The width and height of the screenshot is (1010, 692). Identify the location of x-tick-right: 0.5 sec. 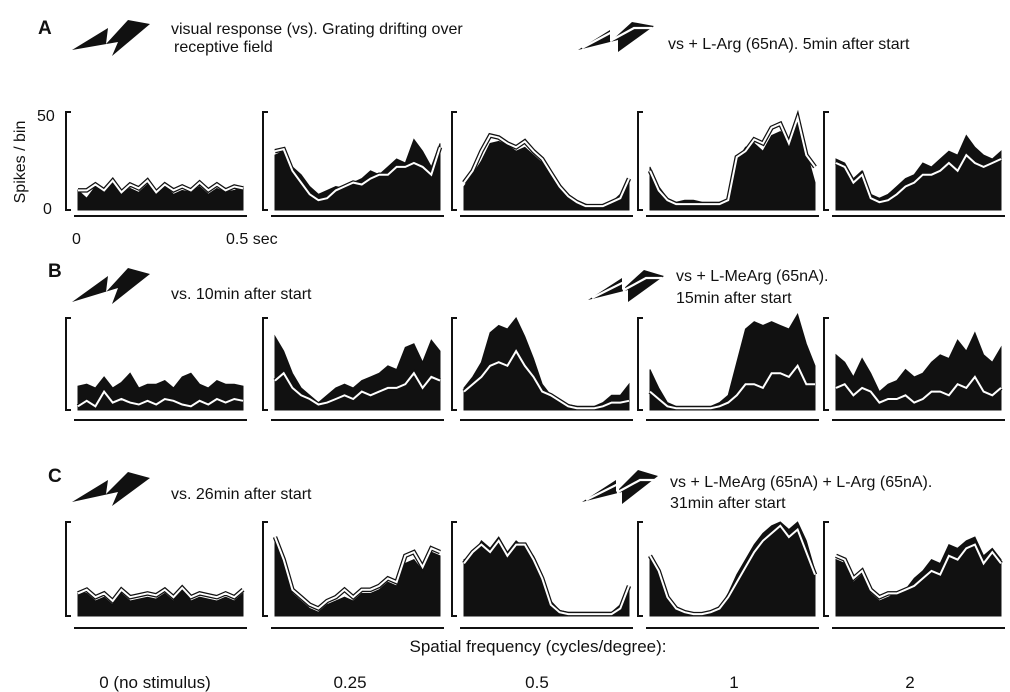
(252, 239).